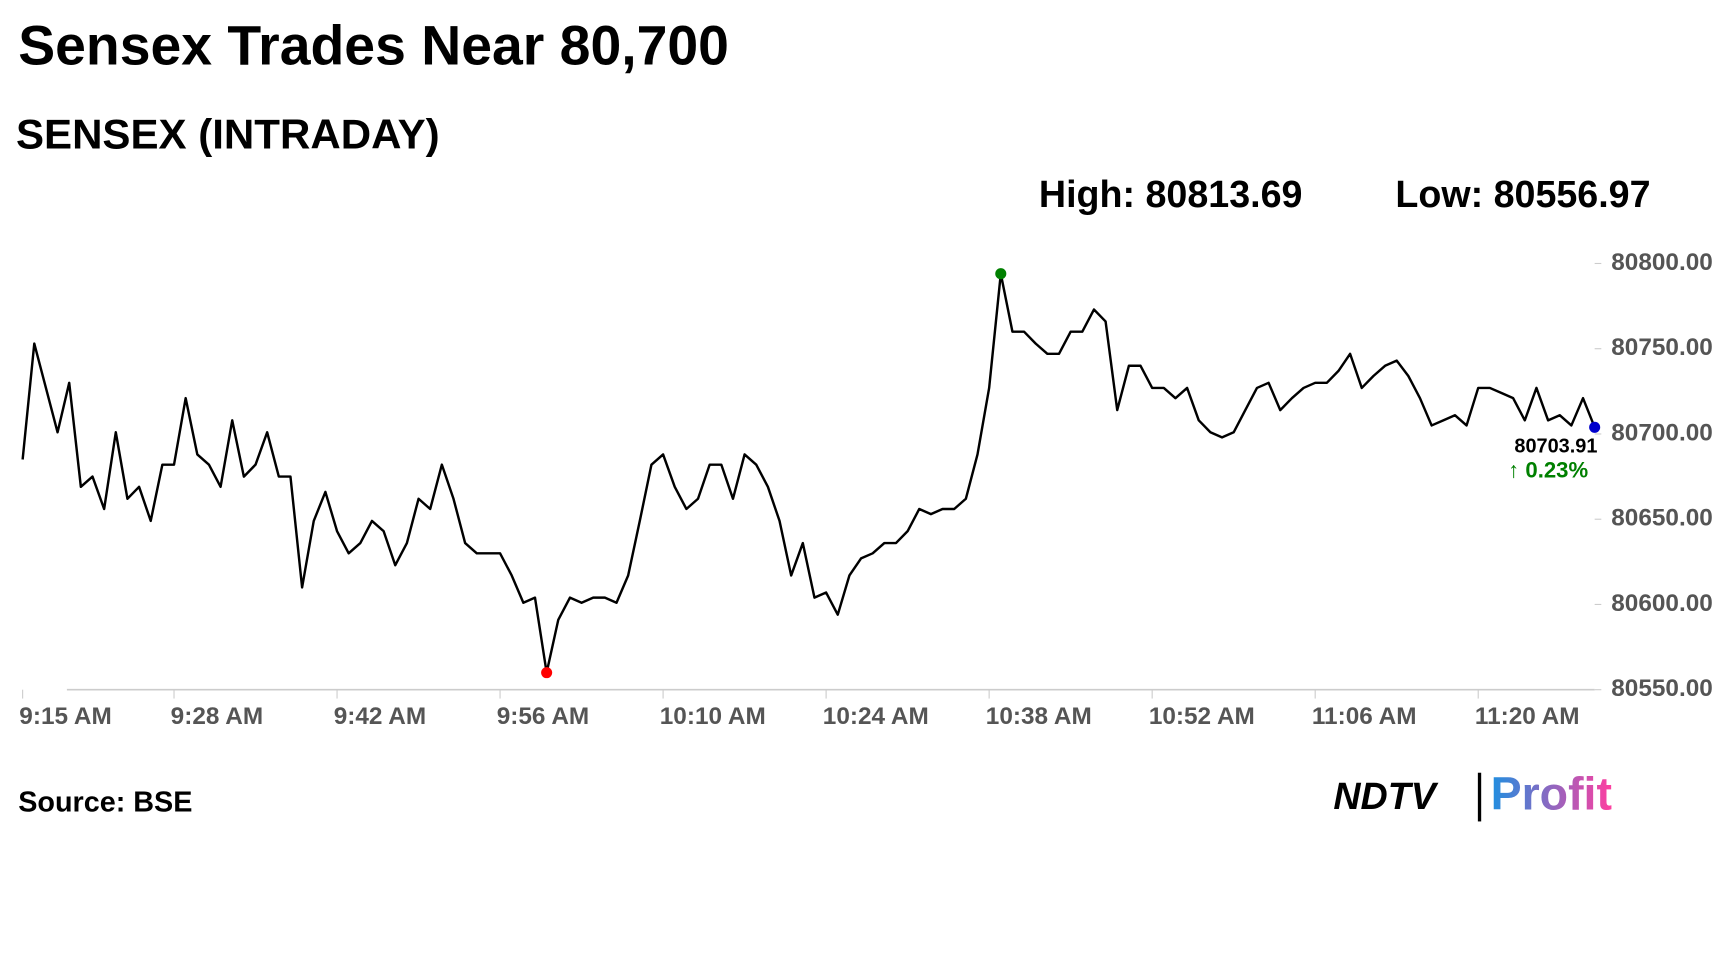 The image size is (1728, 972). What do you see at coordinates (105, 802) in the screenshot?
I see `source: Source: BSE` at bounding box center [105, 802].